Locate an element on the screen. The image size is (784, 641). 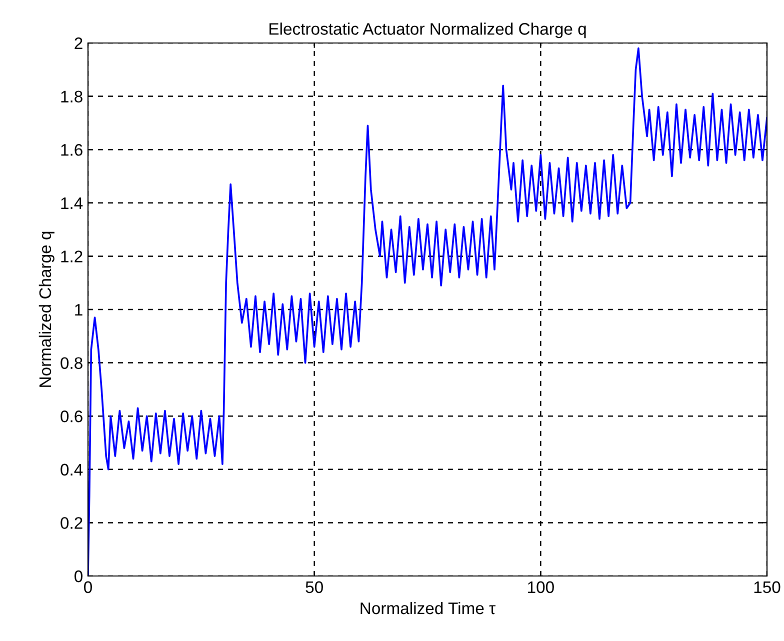
y-tick-label: 0.4 is located at coordinates (71, 470).